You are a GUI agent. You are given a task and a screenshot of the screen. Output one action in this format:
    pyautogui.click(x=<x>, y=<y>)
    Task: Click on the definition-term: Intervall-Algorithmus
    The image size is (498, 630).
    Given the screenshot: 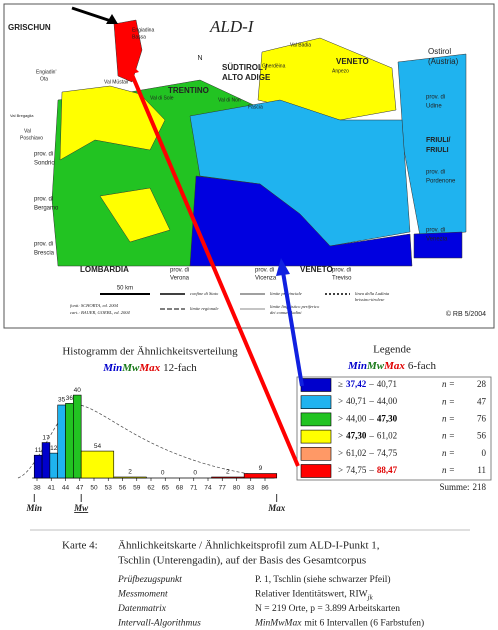 What is the action you would take?
    pyautogui.click(x=159, y=624)
    